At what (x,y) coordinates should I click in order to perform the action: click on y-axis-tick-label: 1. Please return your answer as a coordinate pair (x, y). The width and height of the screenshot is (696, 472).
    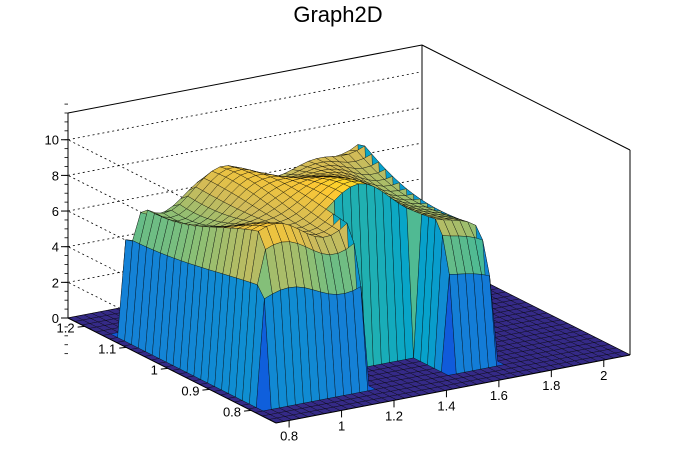
    Looking at the image, I should click on (154, 369).